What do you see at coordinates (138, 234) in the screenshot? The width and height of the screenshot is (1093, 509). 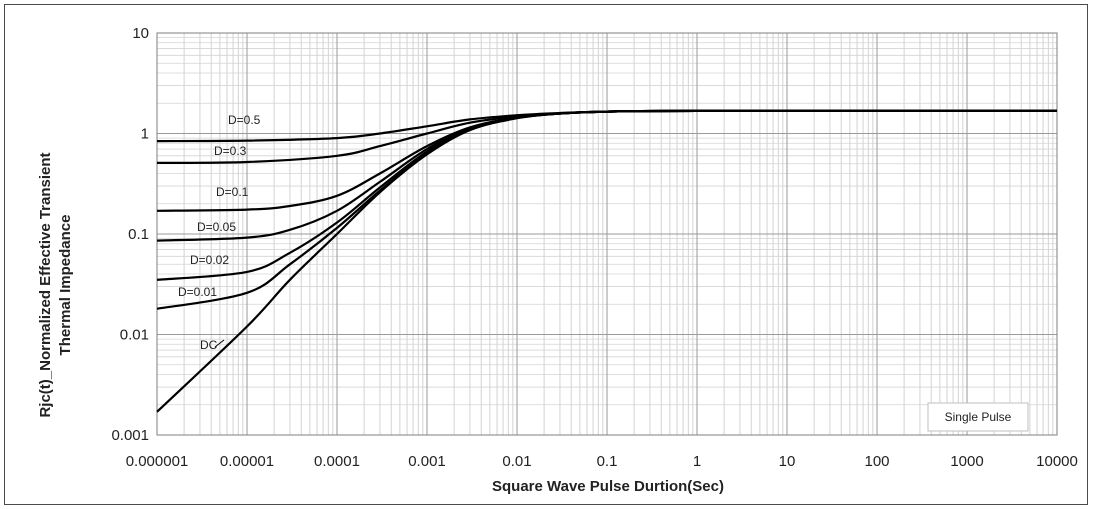 I see `y-tick-label: 0.1` at bounding box center [138, 234].